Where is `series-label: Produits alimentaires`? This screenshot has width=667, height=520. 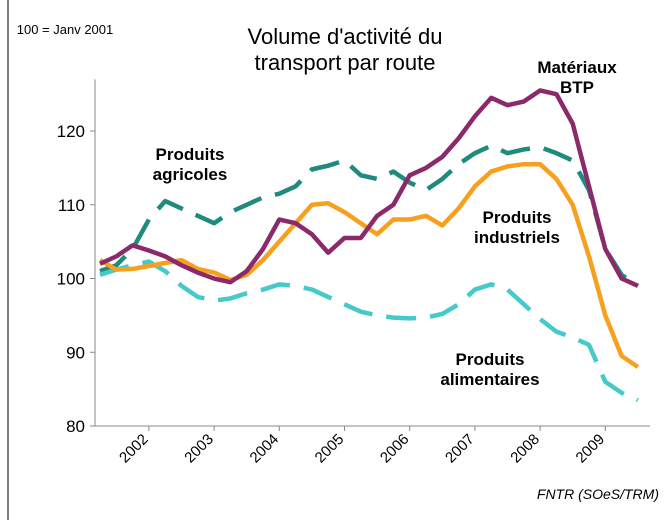 series-label: Produits alimentaires is located at coordinates (490, 369).